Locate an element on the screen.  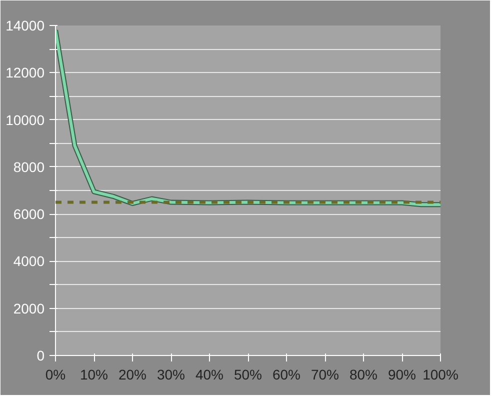
x-tick-label: 30% is located at coordinates (171, 374).